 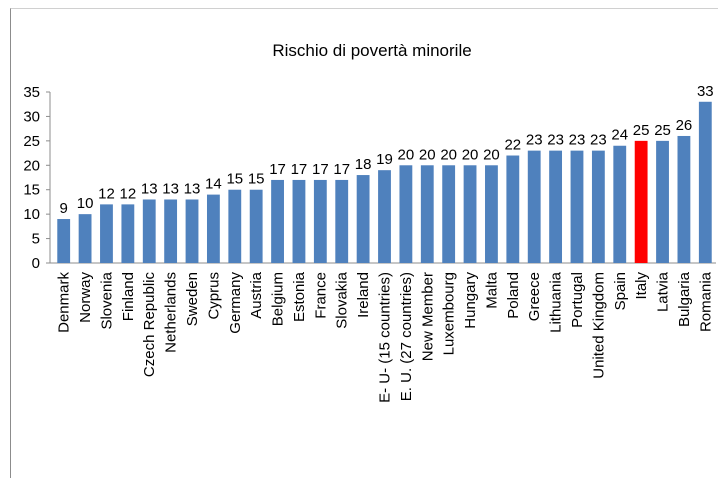 I want to click on bar-estonia, so click(x=299, y=221).